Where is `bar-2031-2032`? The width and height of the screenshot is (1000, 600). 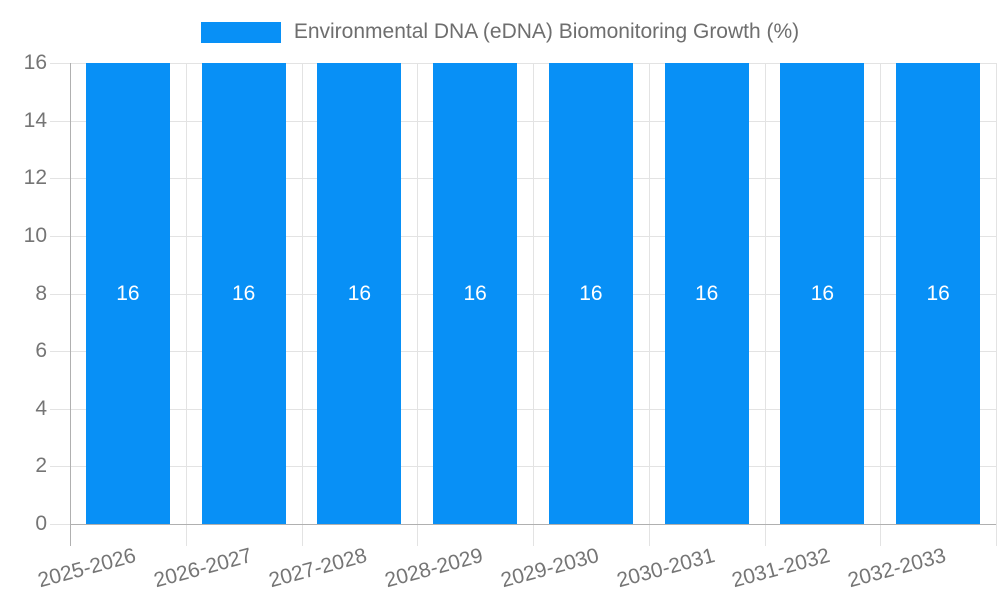 bar-2031-2032 is located at coordinates (822, 293).